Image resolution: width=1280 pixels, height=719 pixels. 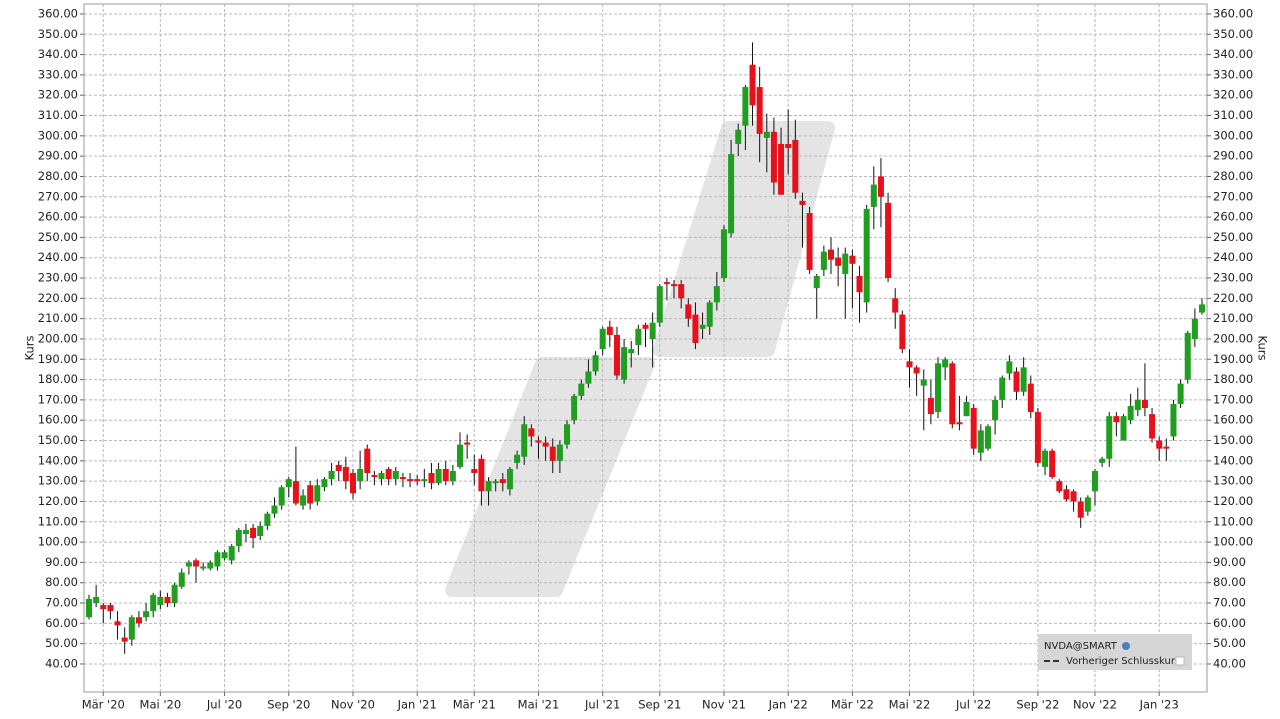 What do you see at coordinates (58, 359) in the screenshot?
I see `y-tick-label: 190.00` at bounding box center [58, 359].